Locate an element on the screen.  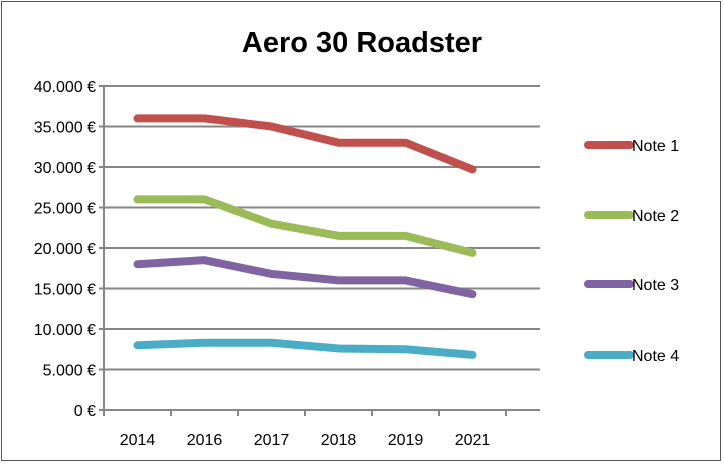
legend-label: Note 1 is located at coordinates (655, 146).